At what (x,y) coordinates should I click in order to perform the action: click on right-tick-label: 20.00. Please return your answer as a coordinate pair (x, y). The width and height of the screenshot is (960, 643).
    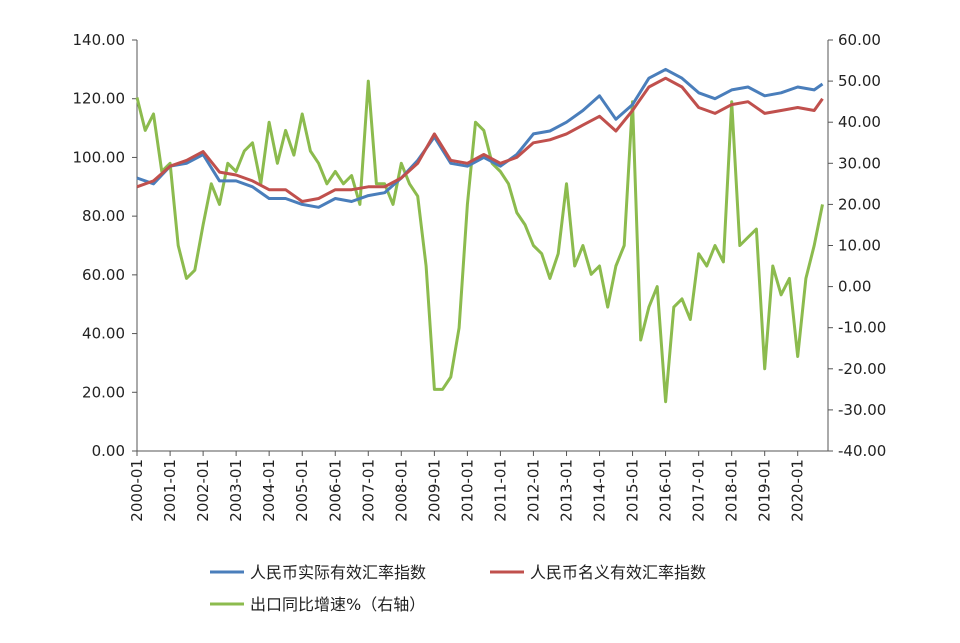
    Looking at the image, I should click on (859, 204).